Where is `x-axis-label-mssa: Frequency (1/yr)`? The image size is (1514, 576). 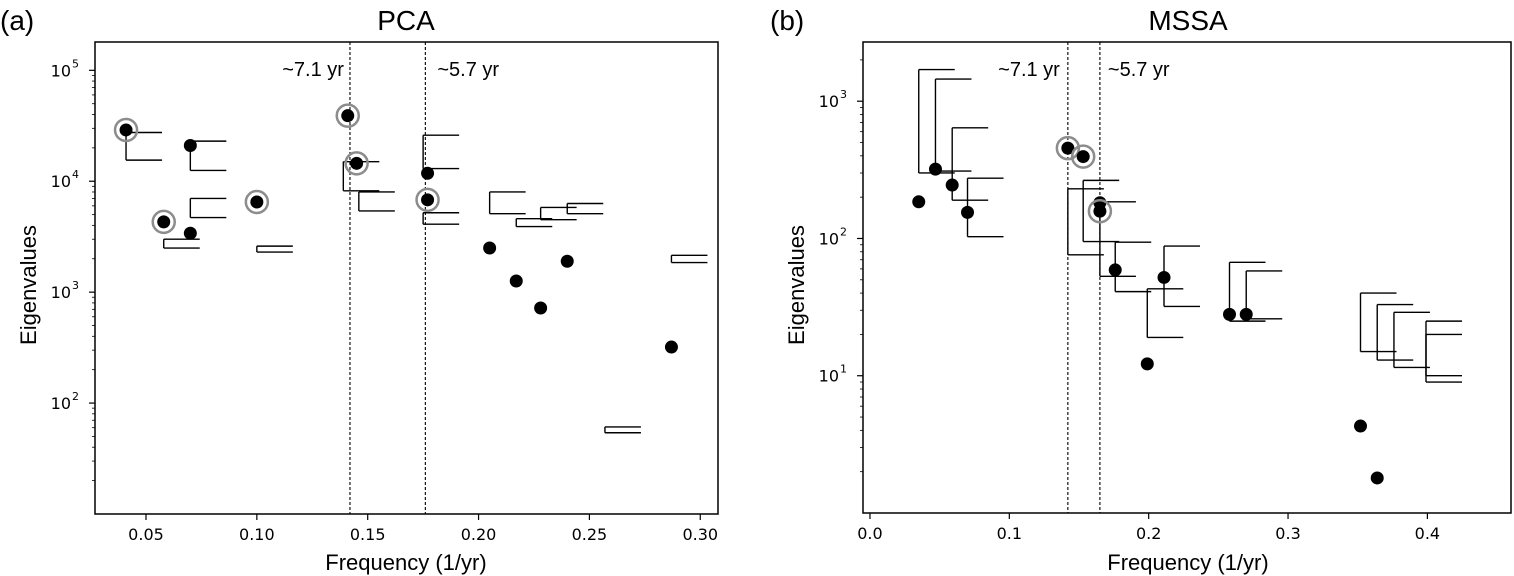
x-axis-label-mssa: Frequency (1/yr) is located at coordinates (1187, 562).